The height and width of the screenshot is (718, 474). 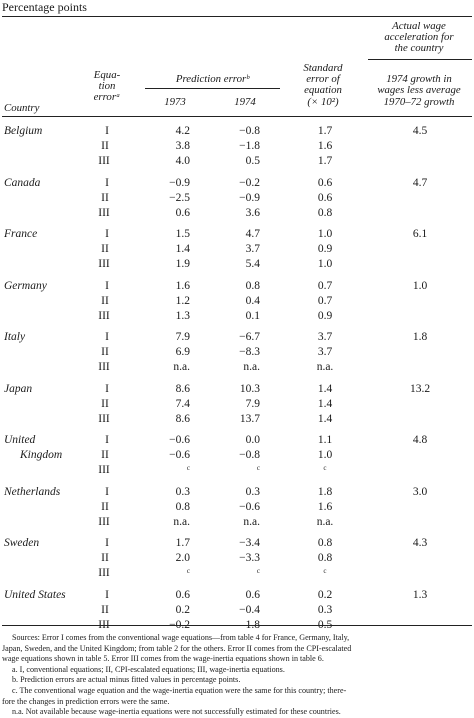 I want to click on col-country-header: Country, so click(x=22, y=108).